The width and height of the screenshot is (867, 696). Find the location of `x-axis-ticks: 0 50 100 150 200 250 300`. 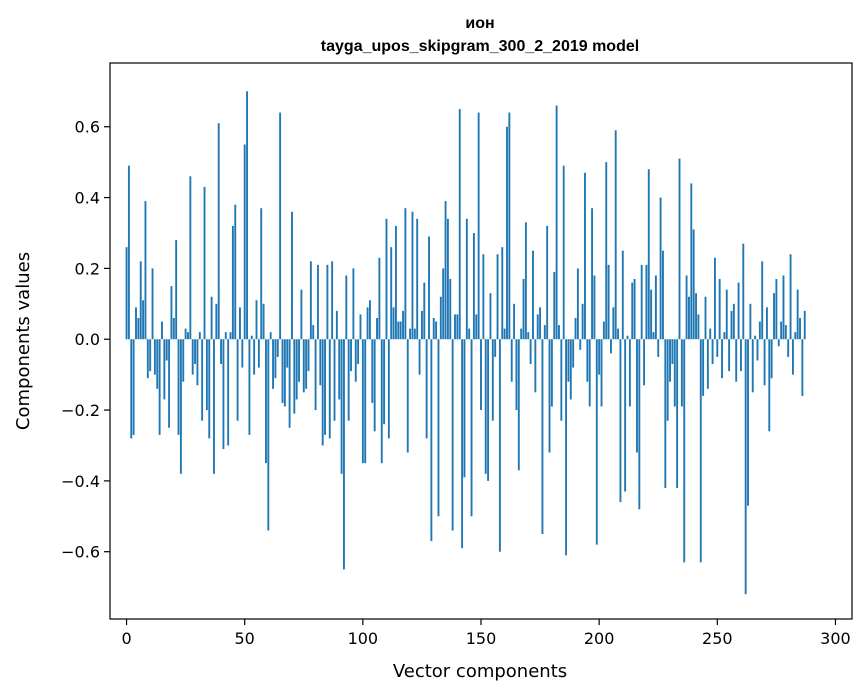

x-axis-ticks: 0 50 100 150 200 250 300 is located at coordinates (486, 633).